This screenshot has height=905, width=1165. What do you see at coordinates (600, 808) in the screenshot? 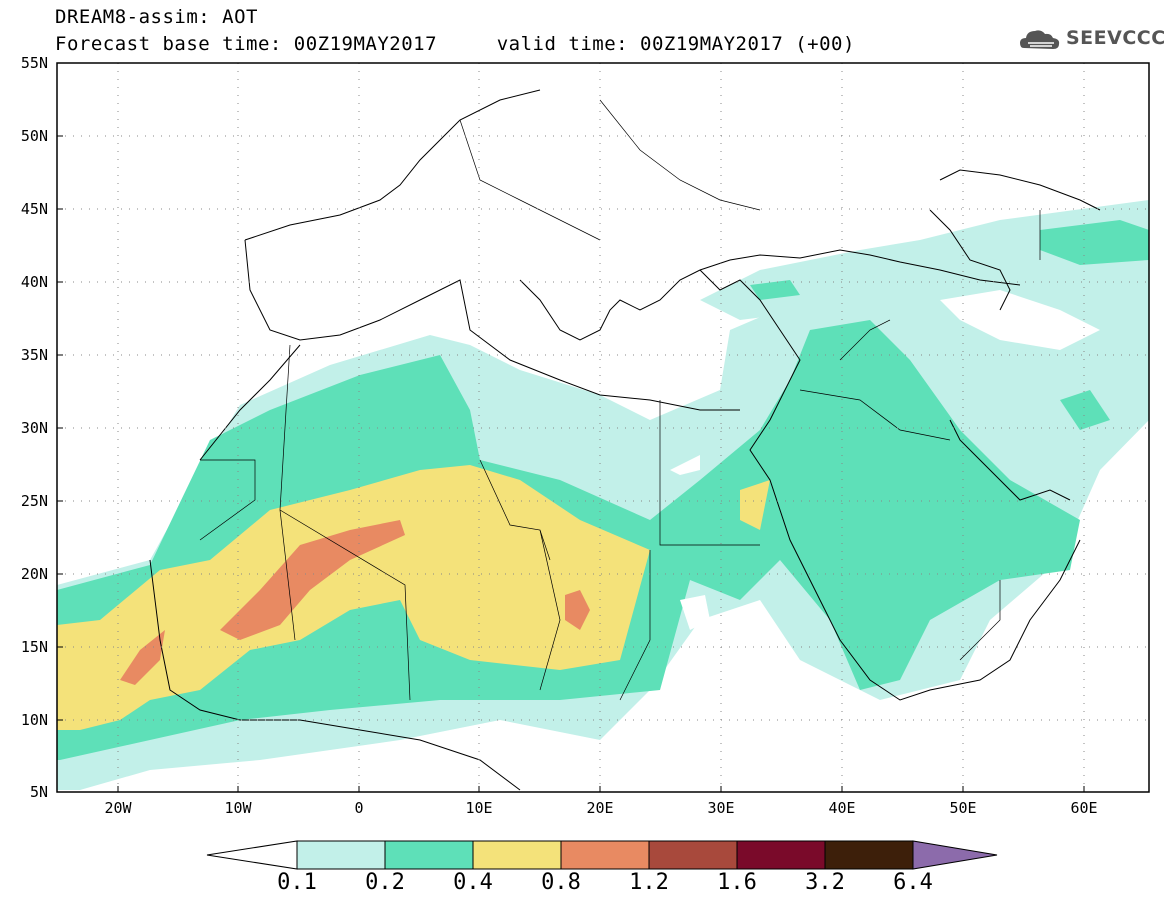
I see `lon-label-20e: 20E` at bounding box center [600, 808].